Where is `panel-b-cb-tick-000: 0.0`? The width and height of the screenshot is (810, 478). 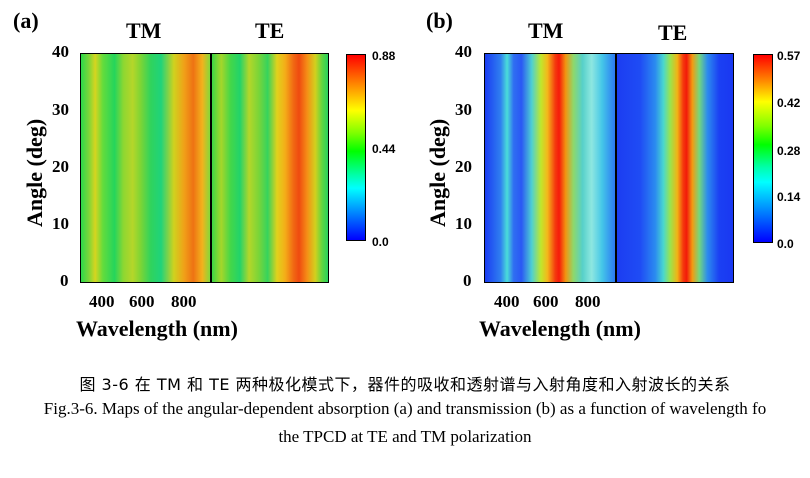
panel-b-cb-tick-000: 0.0 is located at coordinates (785, 244).